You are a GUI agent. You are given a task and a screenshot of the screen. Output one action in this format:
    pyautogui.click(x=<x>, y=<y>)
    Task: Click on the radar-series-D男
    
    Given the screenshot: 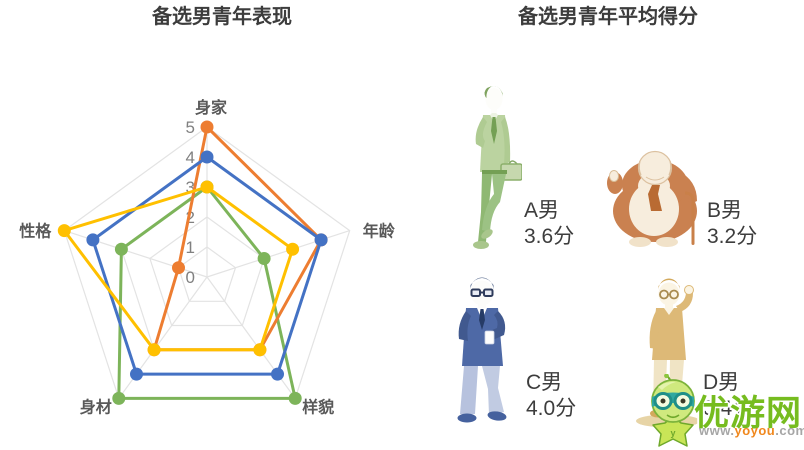 What is the action you would take?
    pyautogui.click(x=178, y=268)
    